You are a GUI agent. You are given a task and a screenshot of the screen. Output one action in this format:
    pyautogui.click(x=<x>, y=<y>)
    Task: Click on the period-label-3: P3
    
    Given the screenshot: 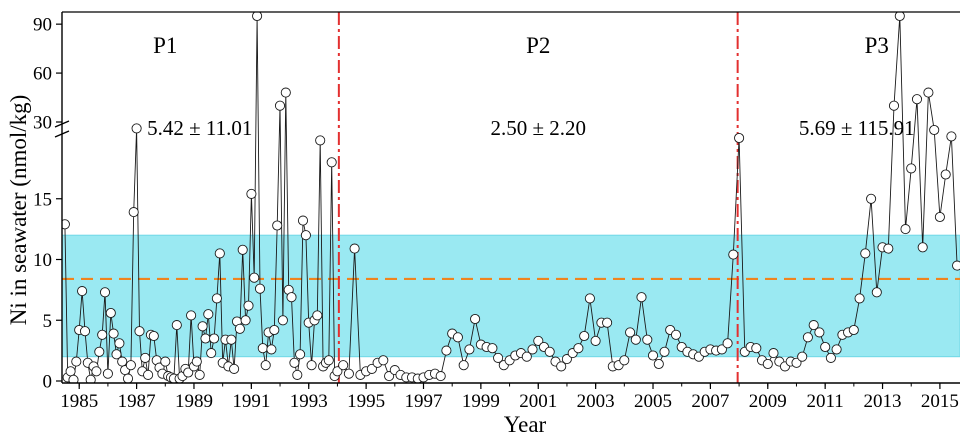 What is the action you would take?
    pyautogui.click(x=877, y=45)
    